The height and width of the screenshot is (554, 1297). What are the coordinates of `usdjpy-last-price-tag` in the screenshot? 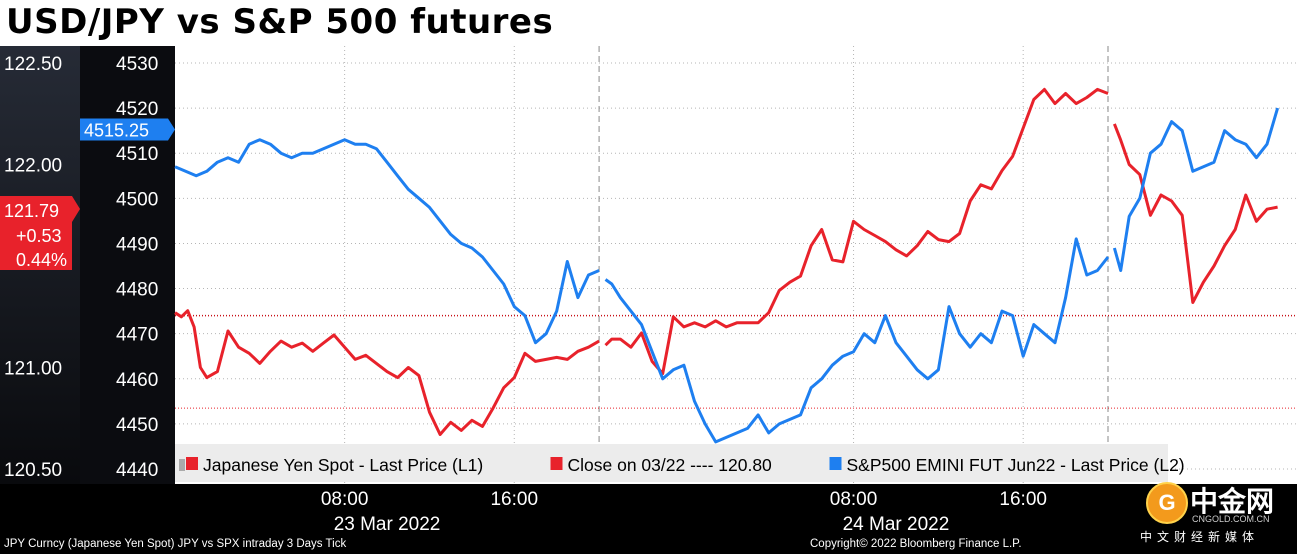 It's located at (40, 233).